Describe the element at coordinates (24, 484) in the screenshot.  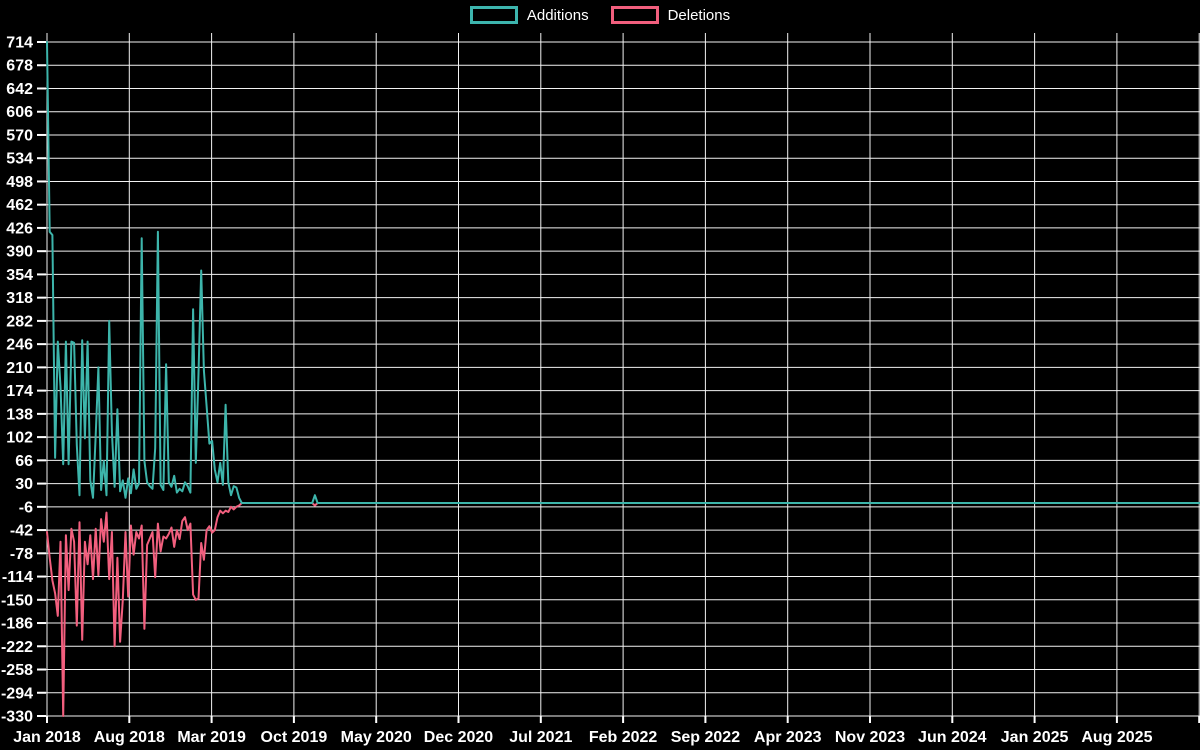
I see `y-axis-label: 30` at that location.